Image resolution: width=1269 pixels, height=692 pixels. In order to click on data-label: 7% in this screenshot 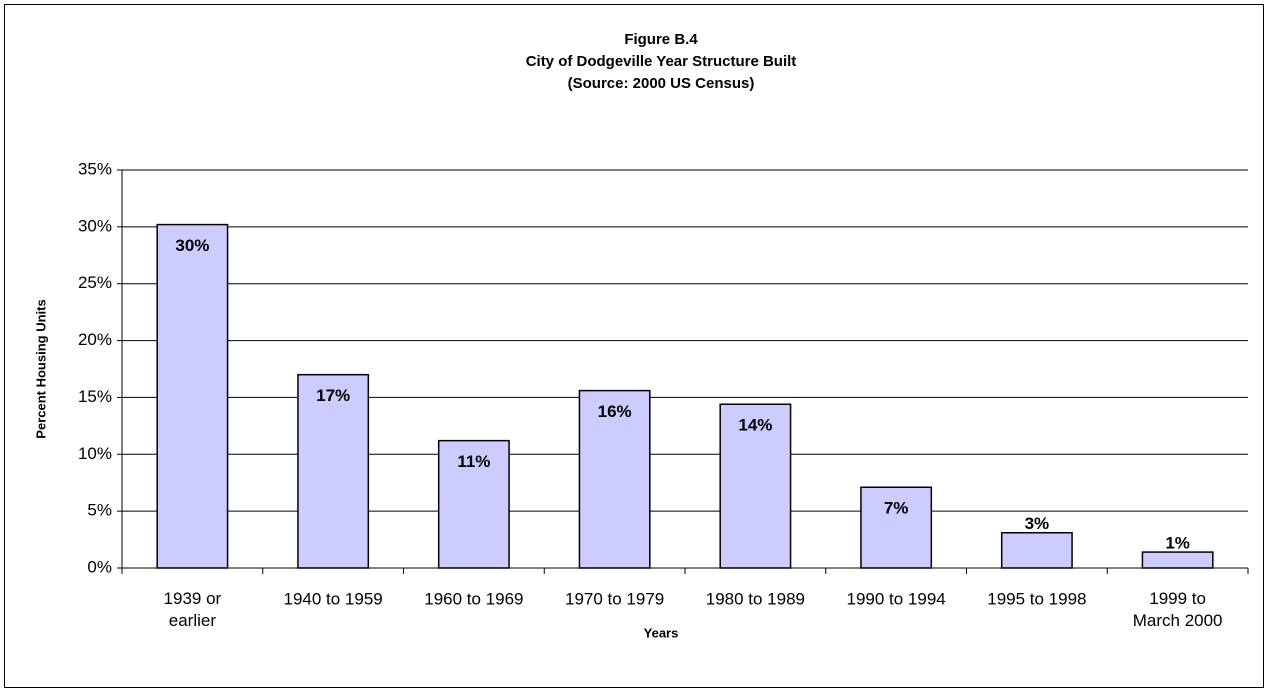, I will do `click(896, 508)`.